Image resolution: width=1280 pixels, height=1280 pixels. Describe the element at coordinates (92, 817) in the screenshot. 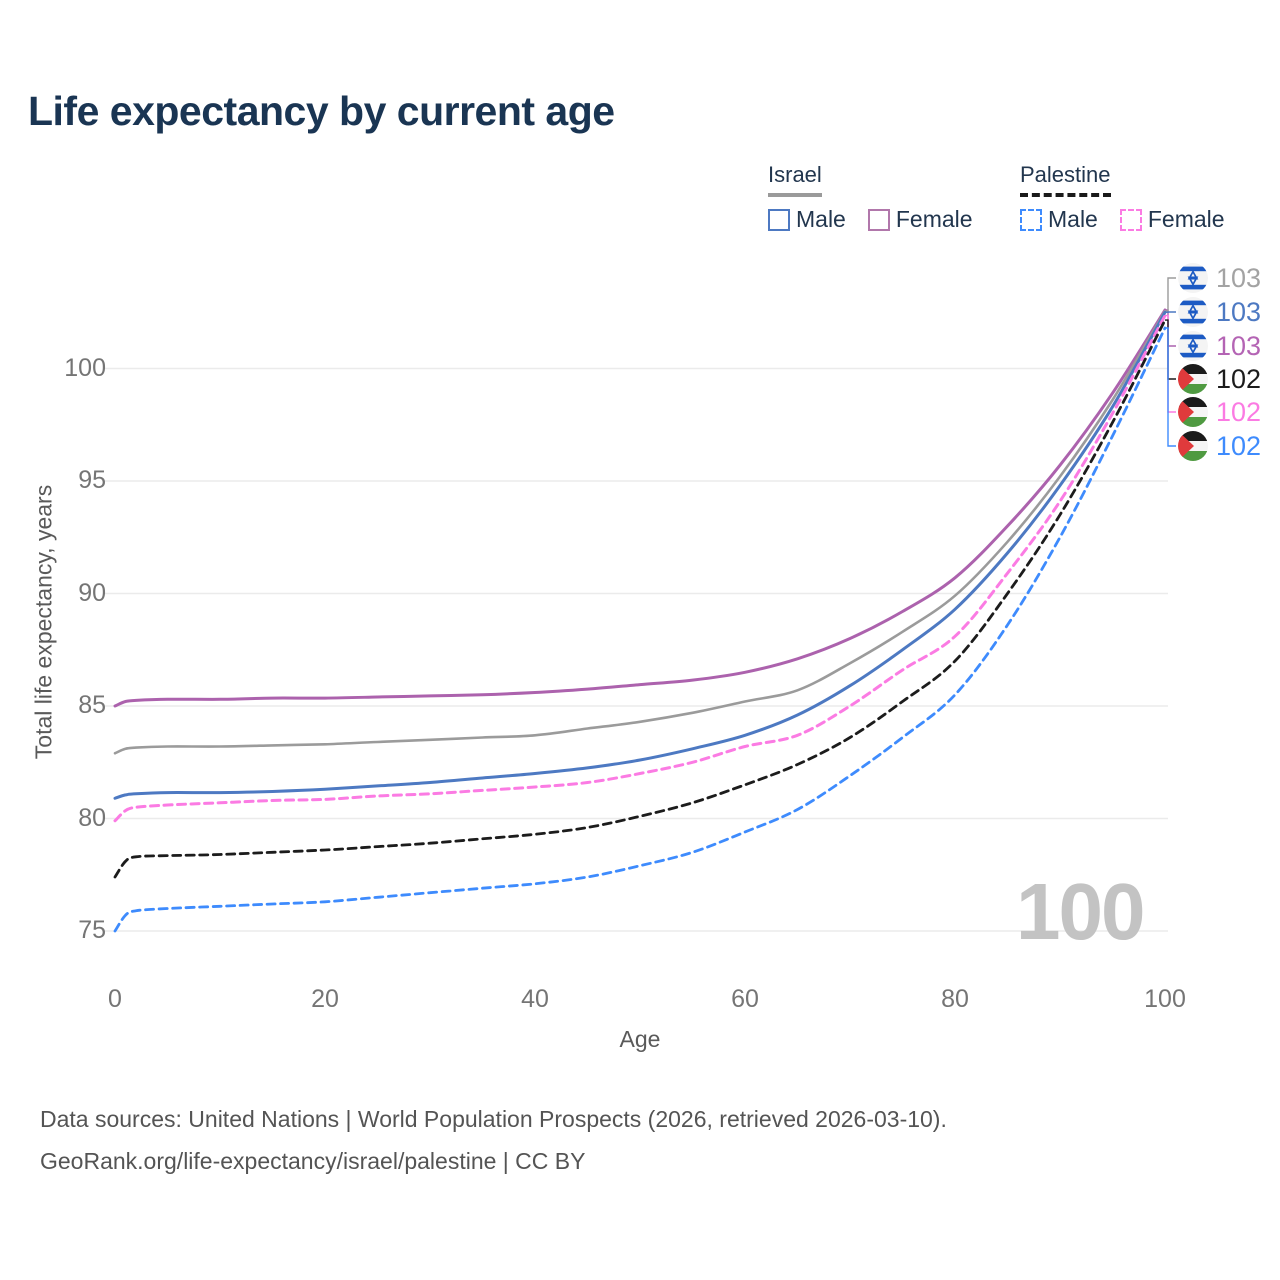

I see `y-tick-label-80: 80` at that location.